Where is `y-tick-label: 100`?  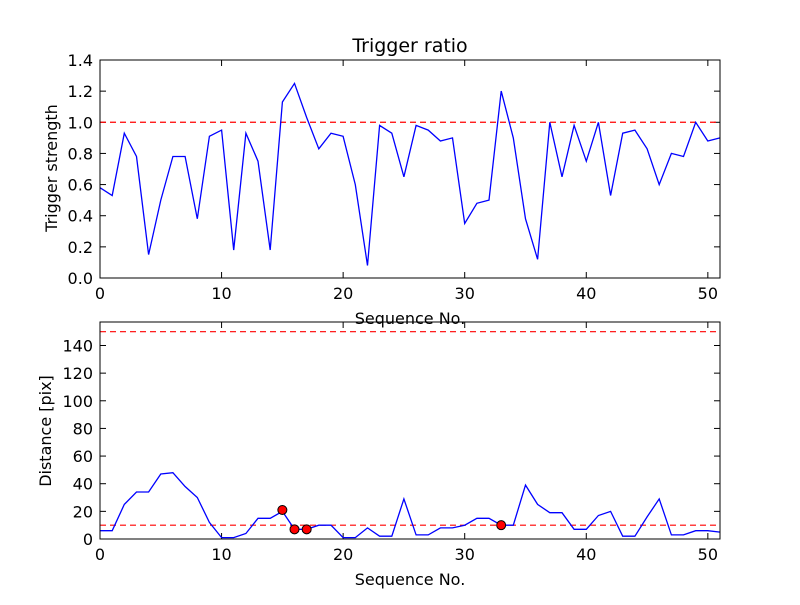
y-tick-label: 100 is located at coordinates (77, 401).